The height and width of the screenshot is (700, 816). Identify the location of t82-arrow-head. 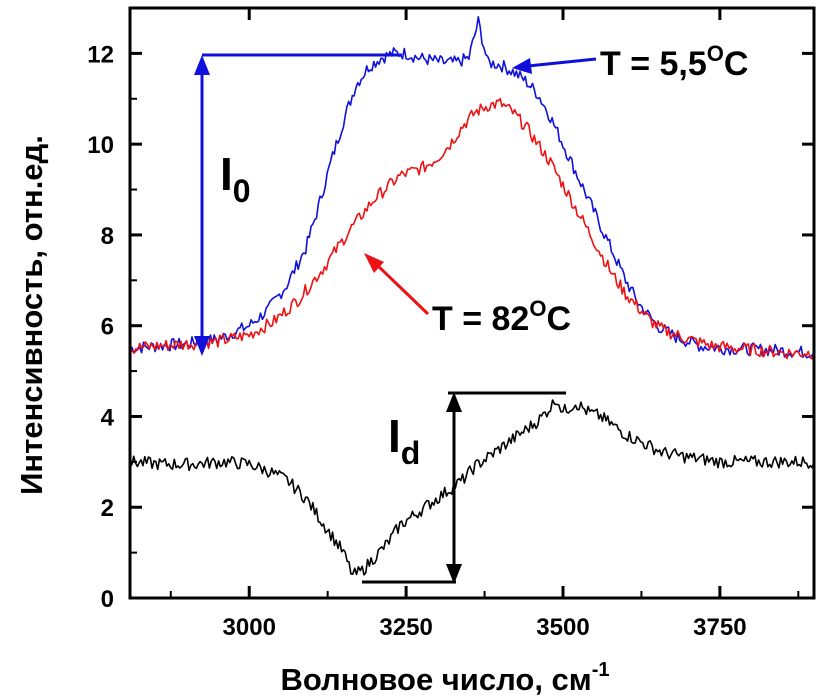
(374, 263).